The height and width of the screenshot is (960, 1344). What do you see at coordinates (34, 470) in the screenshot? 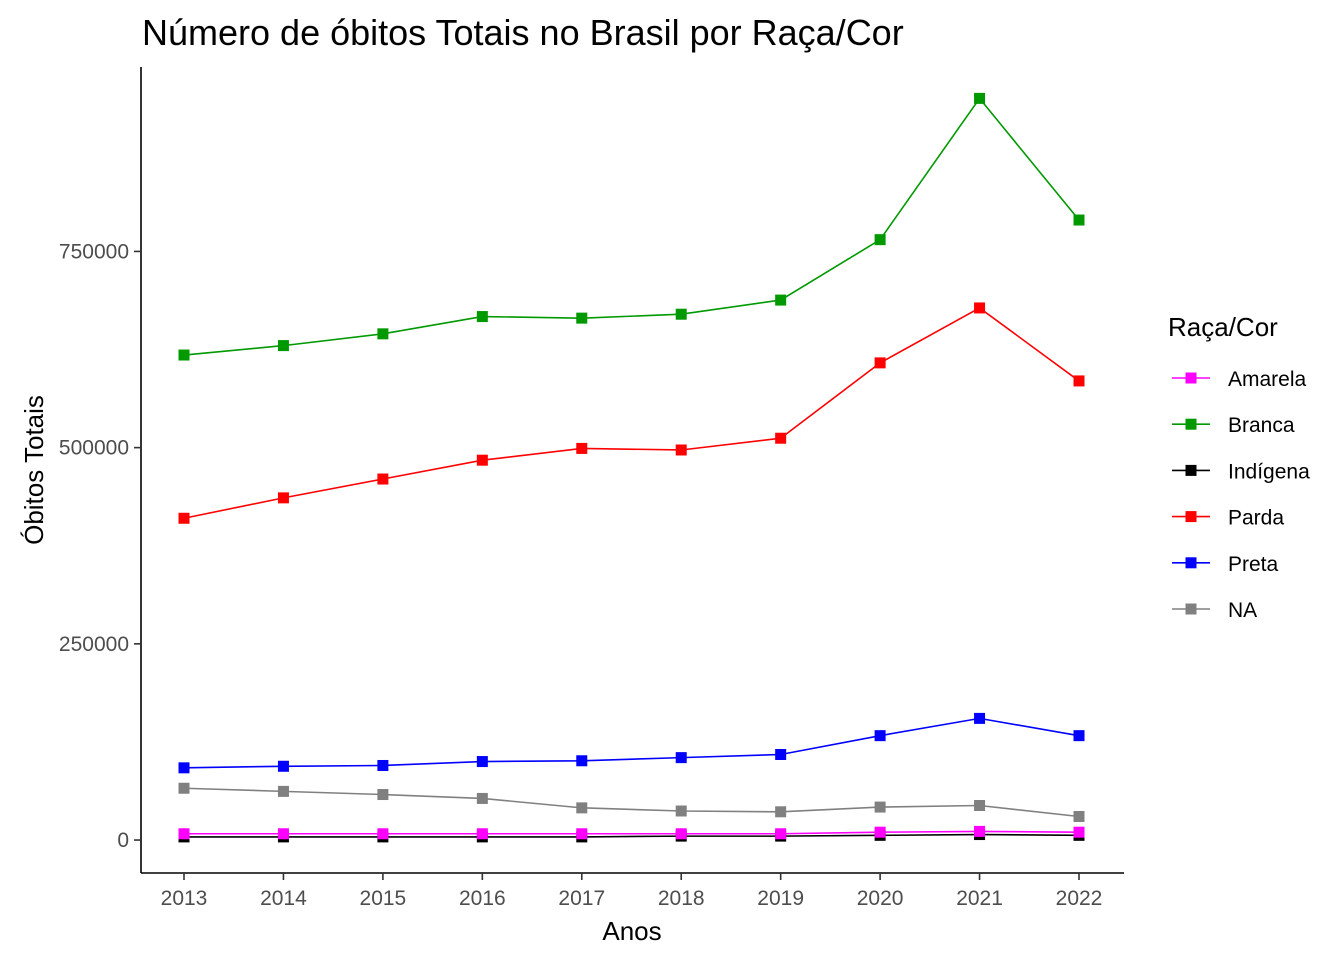
I see `y-axis-title: Óbitos Totais` at bounding box center [34, 470].